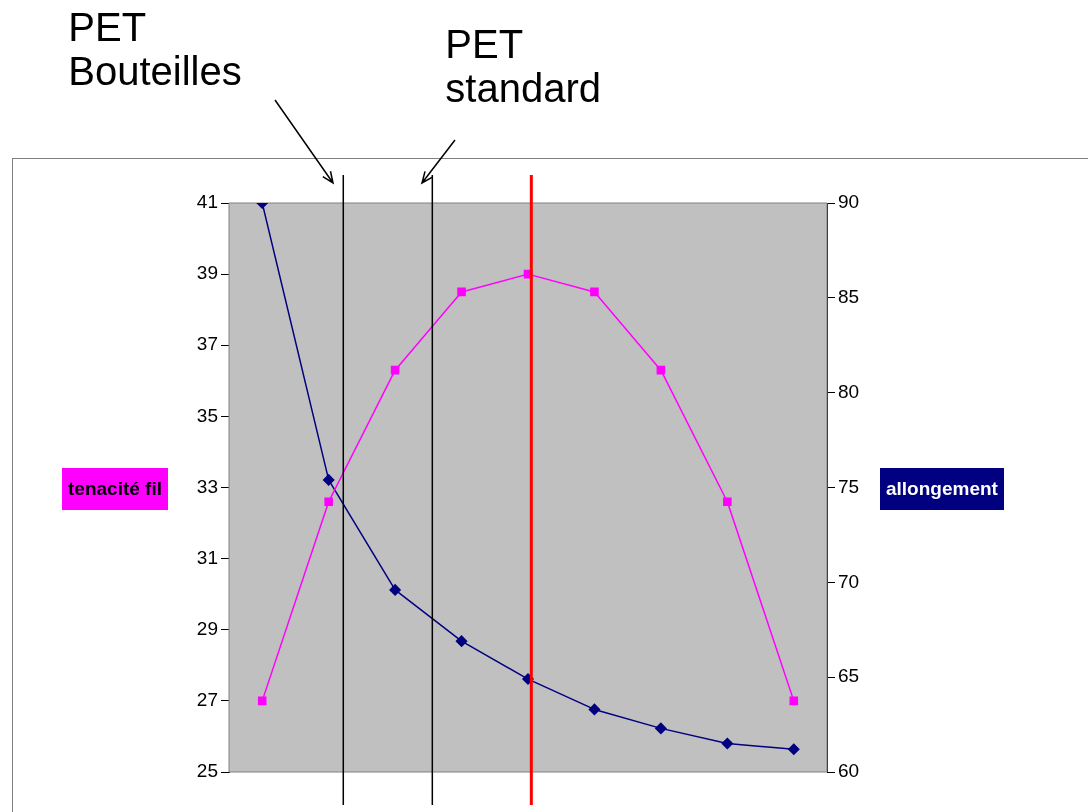 This screenshot has width=1088, height=812. I want to click on y2-tick-label: 70, so click(849, 581).